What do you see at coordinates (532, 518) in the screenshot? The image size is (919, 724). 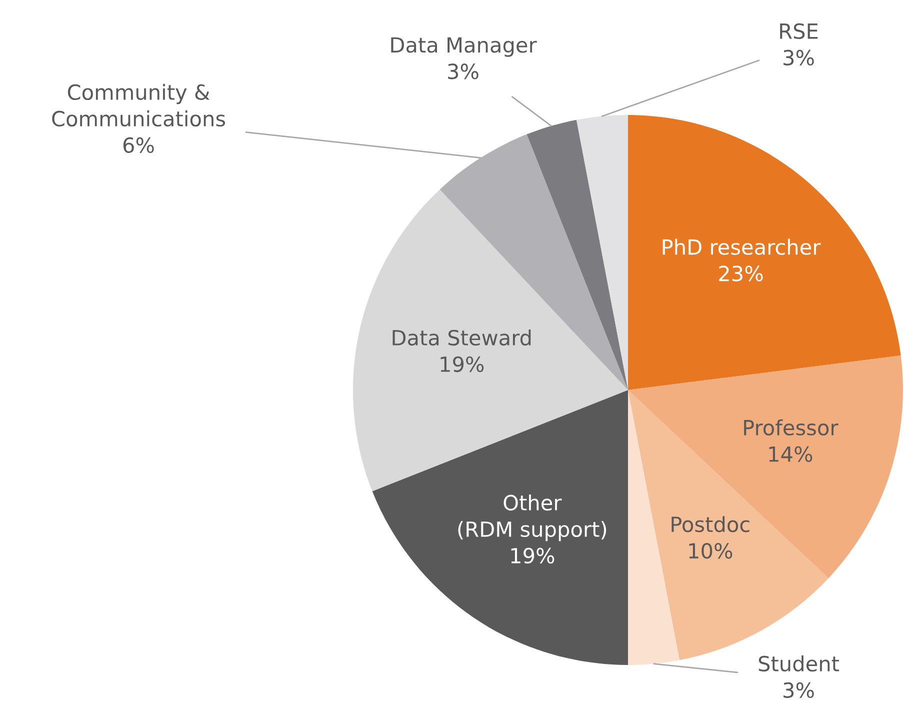 I see `slice-label: Other (RDM support)` at bounding box center [532, 518].